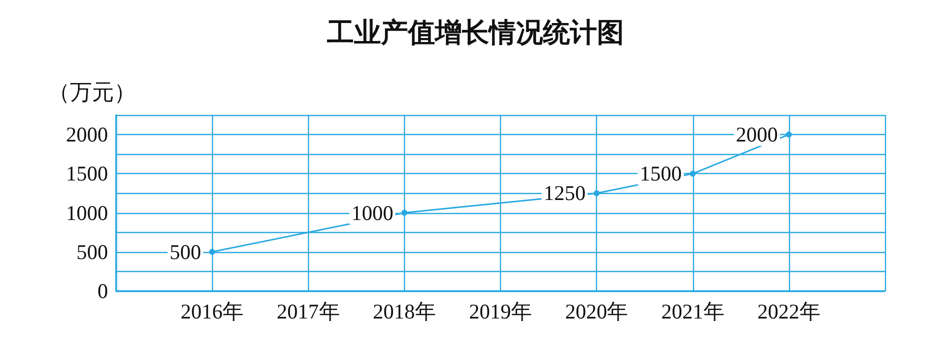 The width and height of the screenshot is (951, 346). Describe the element at coordinates (661, 174) in the screenshot. I see `data-label: 1500` at that location.